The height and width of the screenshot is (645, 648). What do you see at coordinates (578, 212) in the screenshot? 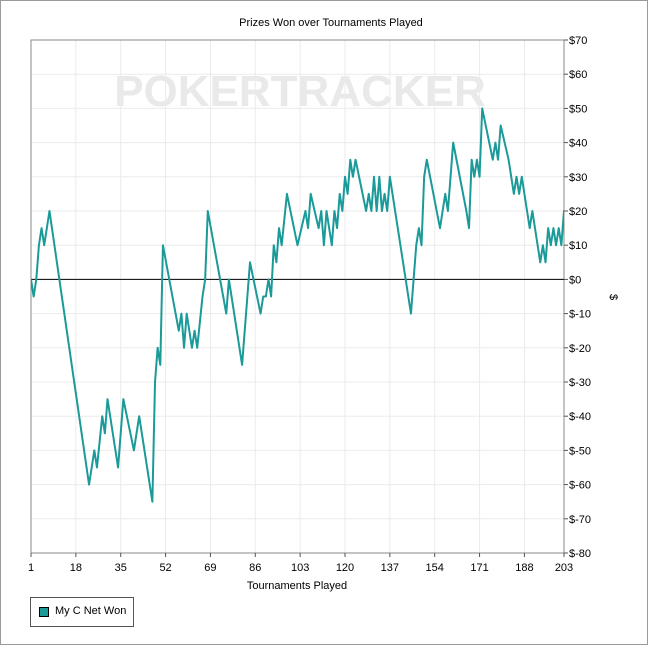
I see `y-tick-label: $20` at bounding box center [578, 212].